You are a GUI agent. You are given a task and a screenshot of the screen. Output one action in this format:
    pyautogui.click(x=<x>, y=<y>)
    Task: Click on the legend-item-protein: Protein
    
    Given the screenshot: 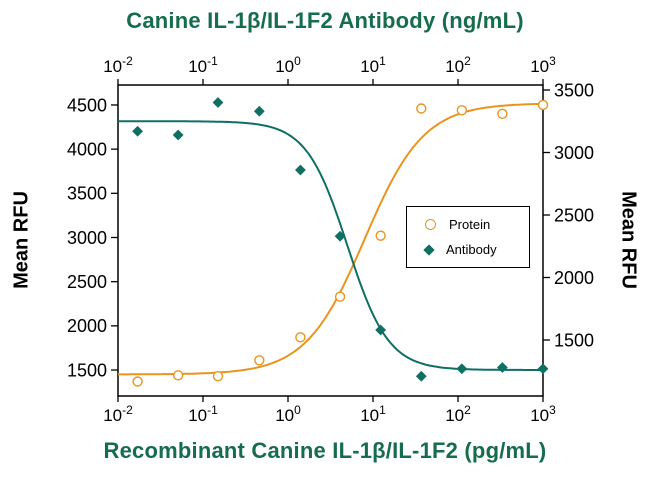 What is the action you would take?
    pyautogui.click(x=474, y=224)
    